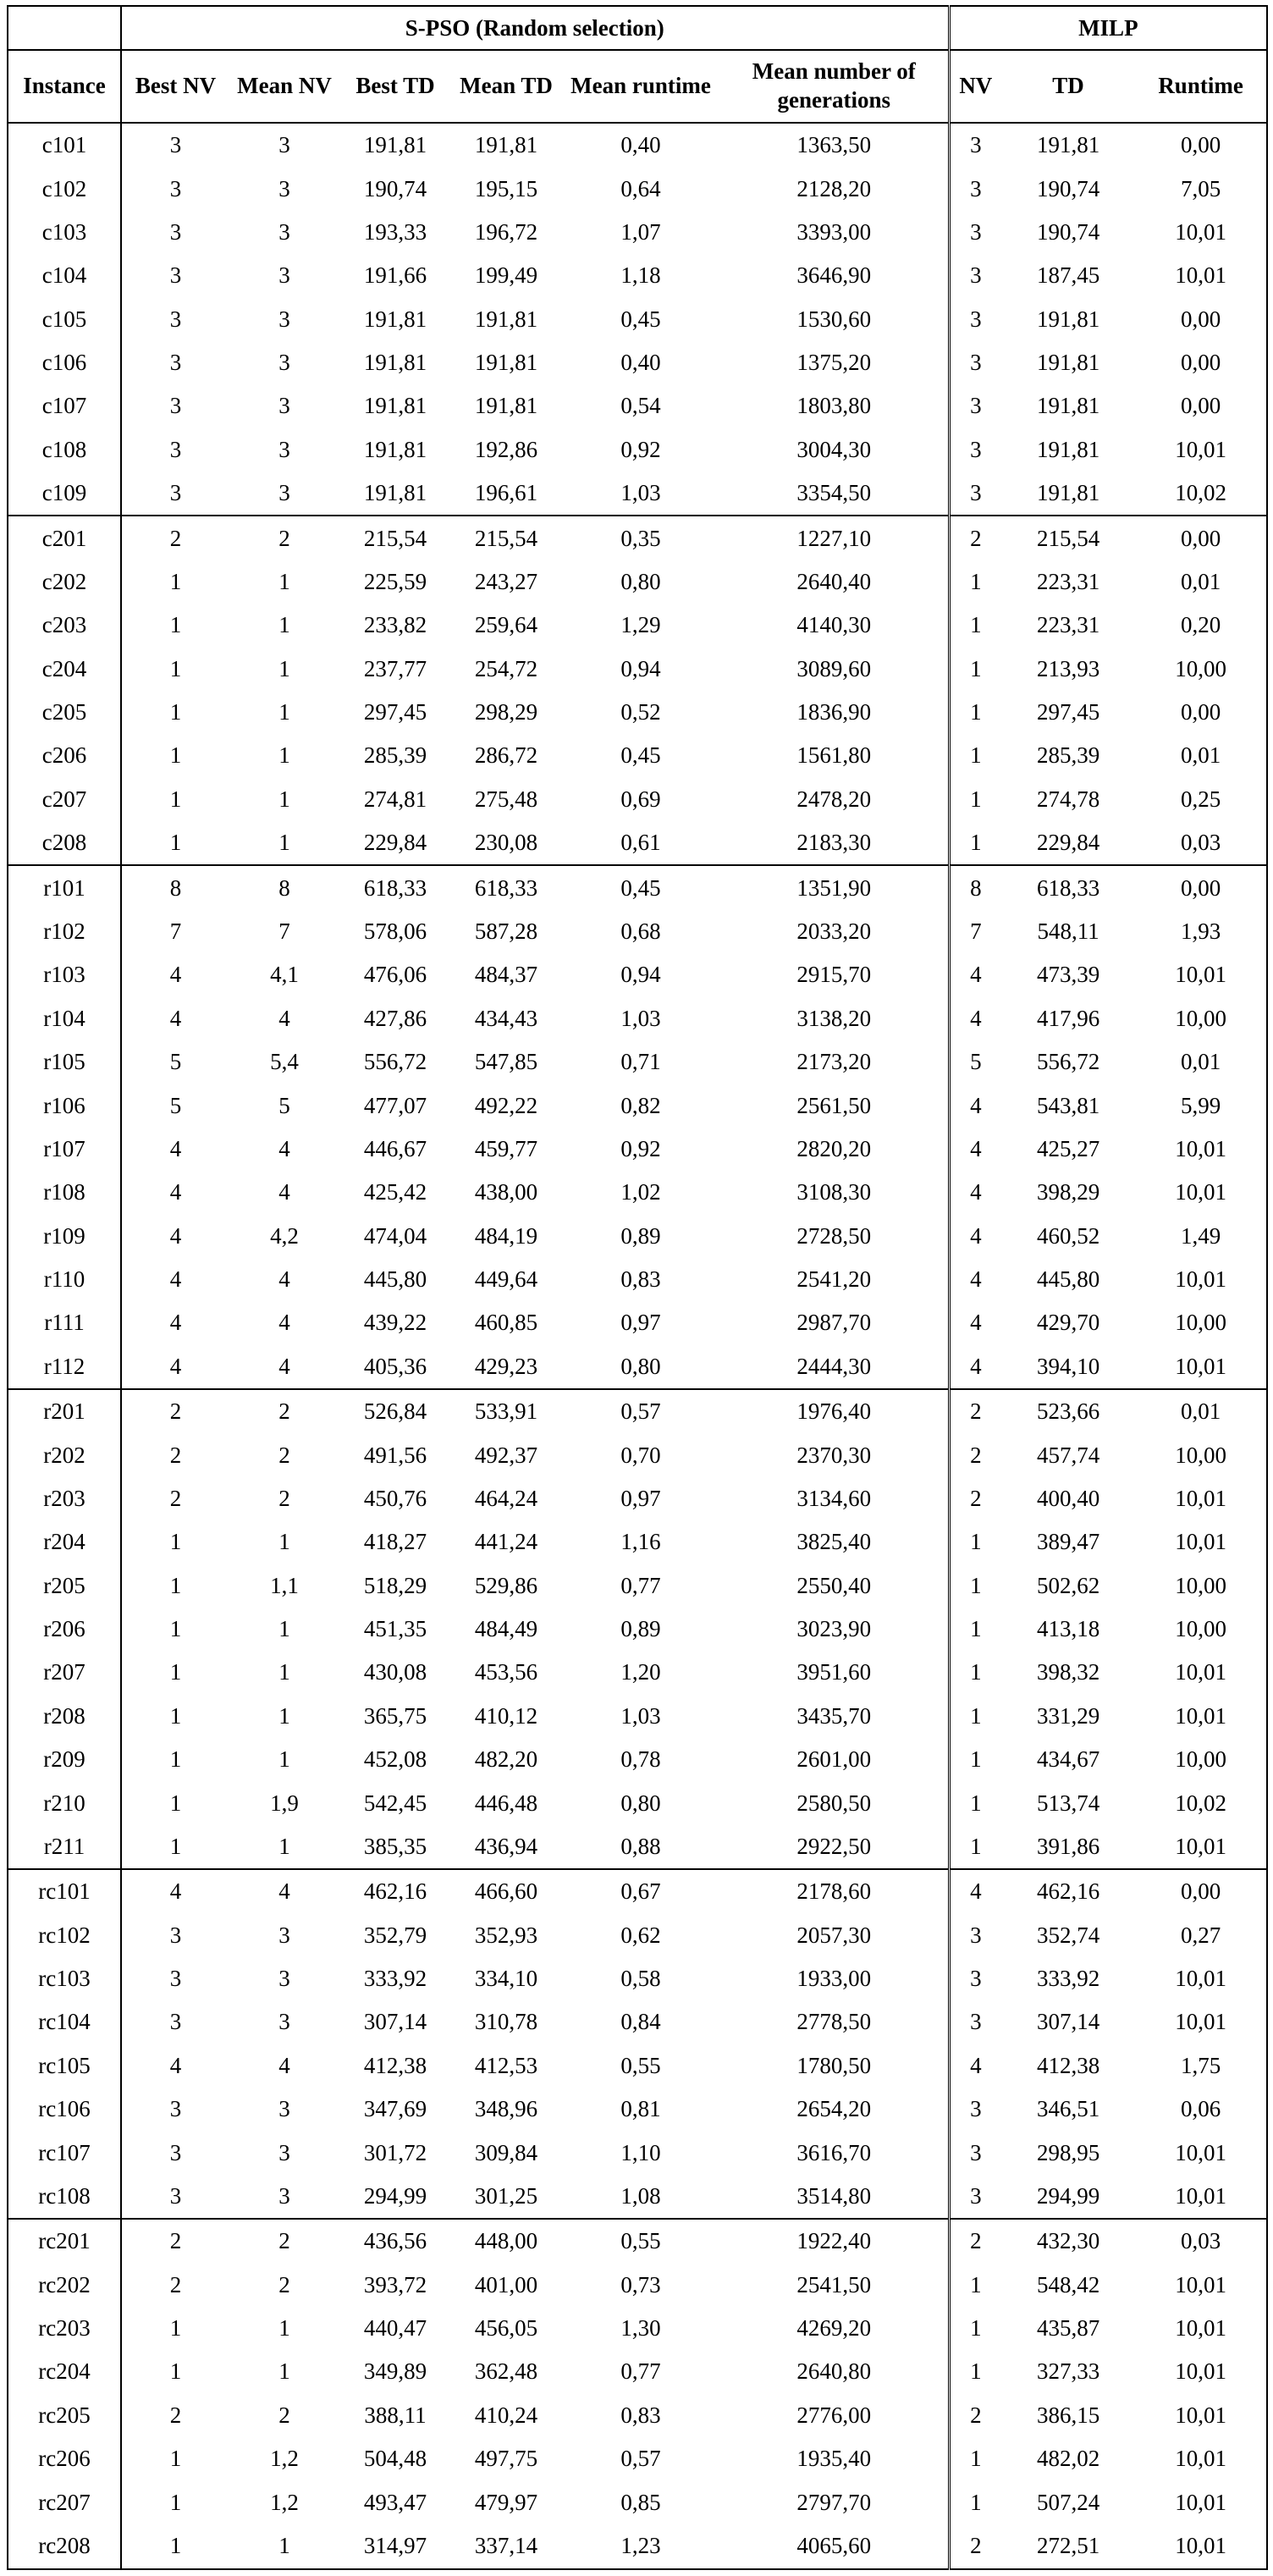 The width and height of the screenshot is (1273, 2576). I want to click on mean-runtime-cell: 0,58, so click(640, 1979).